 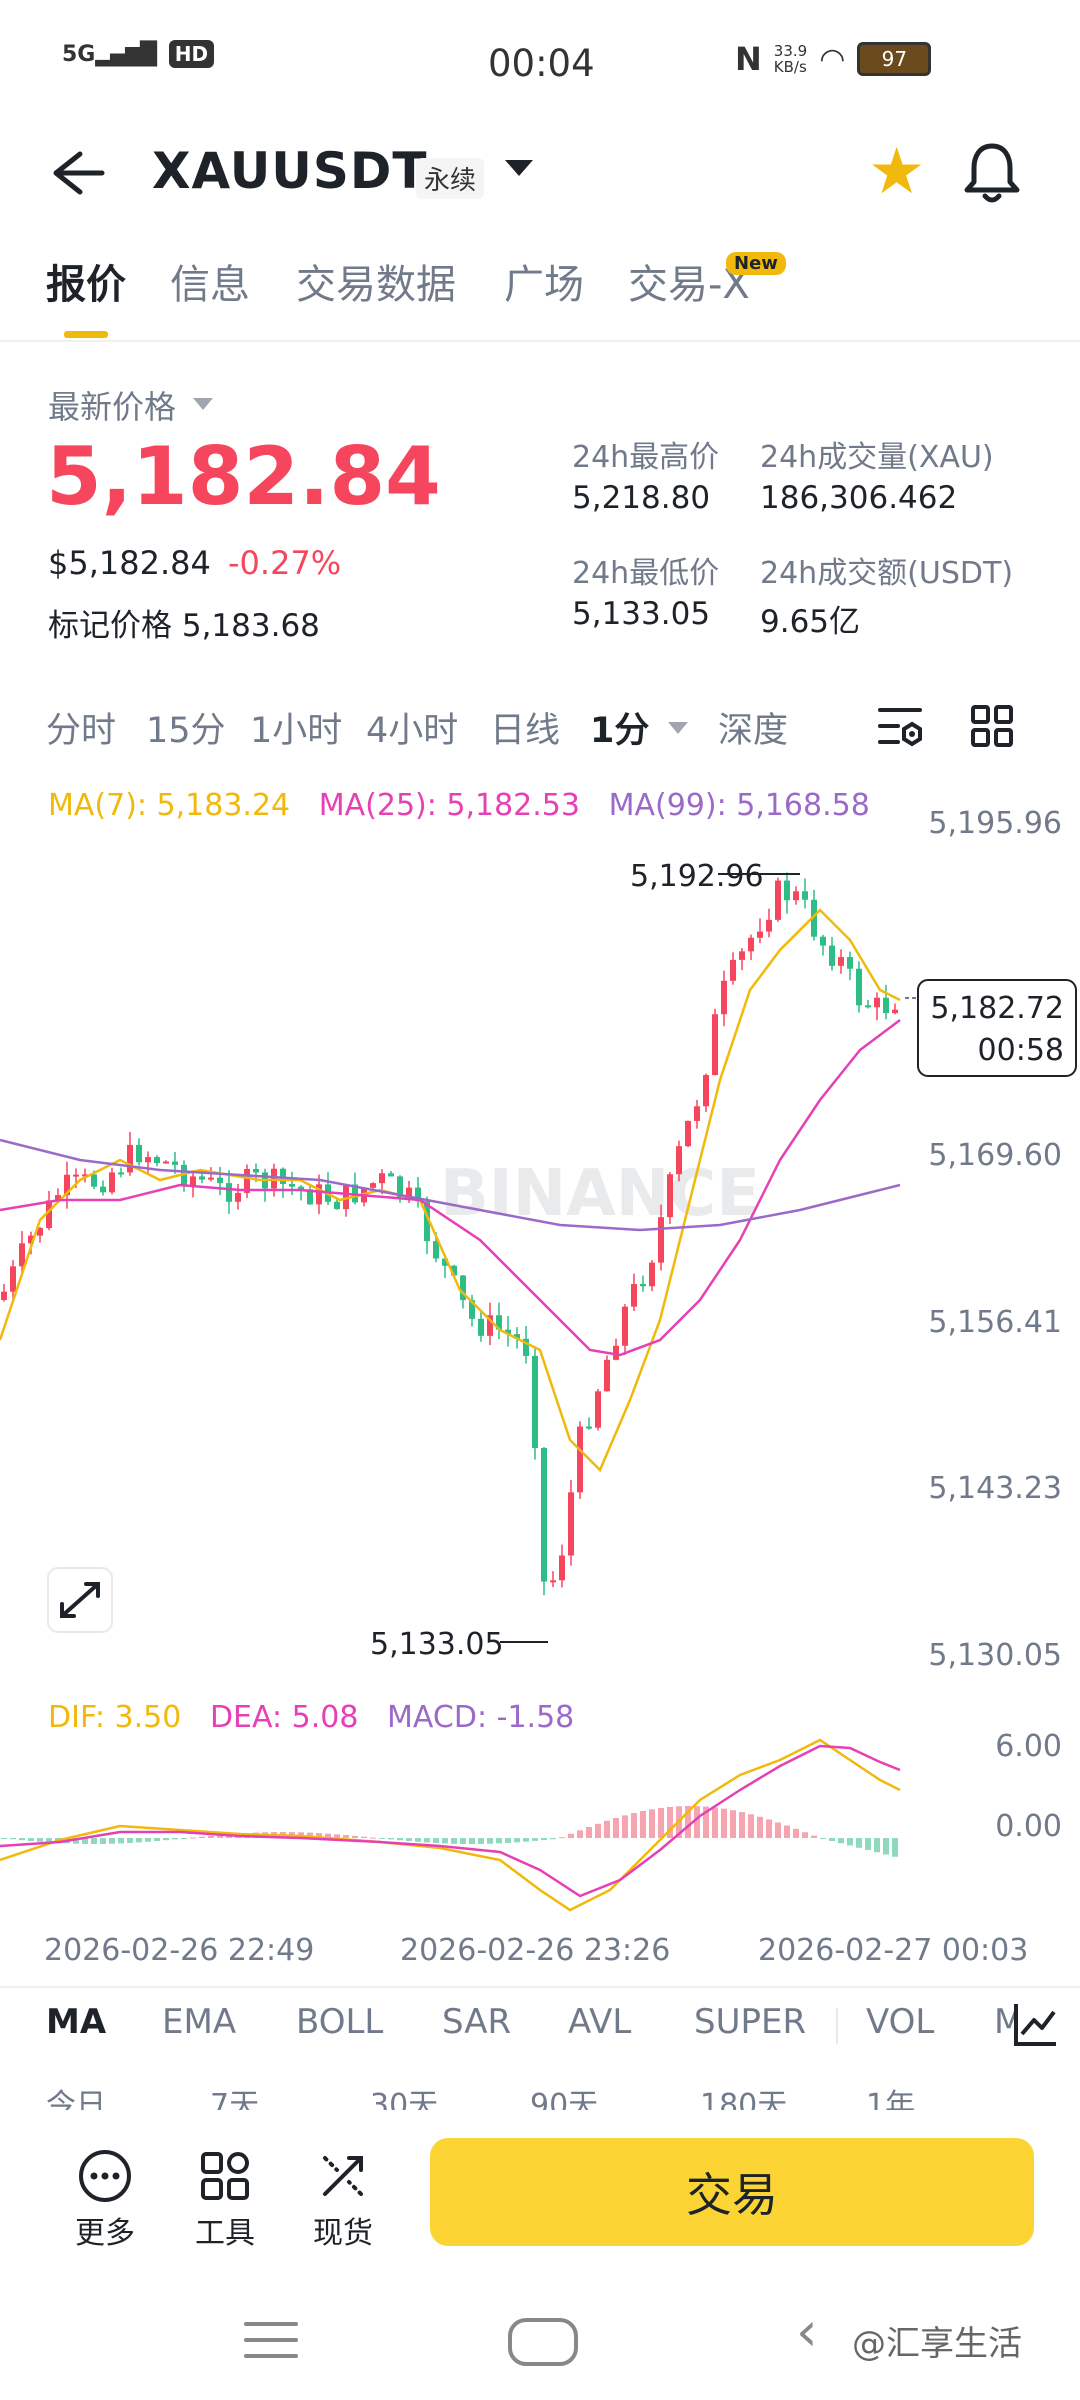 What do you see at coordinates (900, 2022) in the screenshot?
I see `indicator-vol: VOL` at bounding box center [900, 2022].